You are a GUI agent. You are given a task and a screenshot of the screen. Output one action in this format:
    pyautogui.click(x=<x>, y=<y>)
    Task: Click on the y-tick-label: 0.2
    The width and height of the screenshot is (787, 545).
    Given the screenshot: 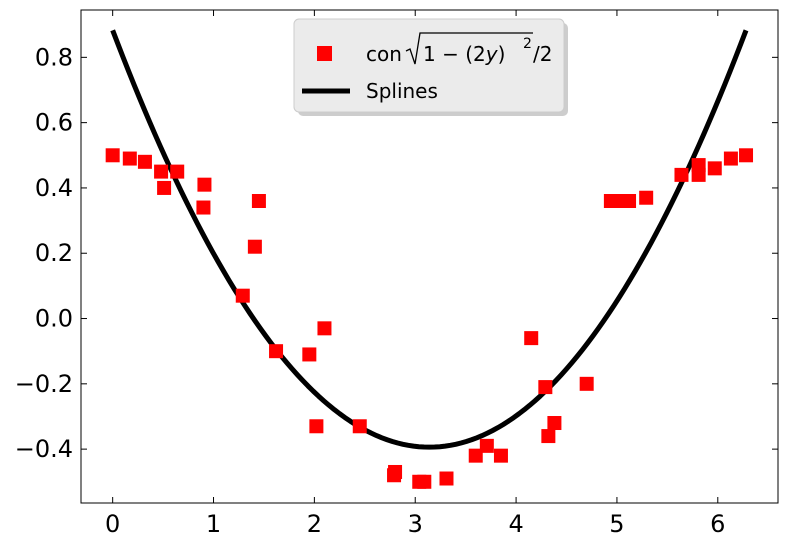 What is the action you would take?
    pyautogui.click(x=54, y=253)
    